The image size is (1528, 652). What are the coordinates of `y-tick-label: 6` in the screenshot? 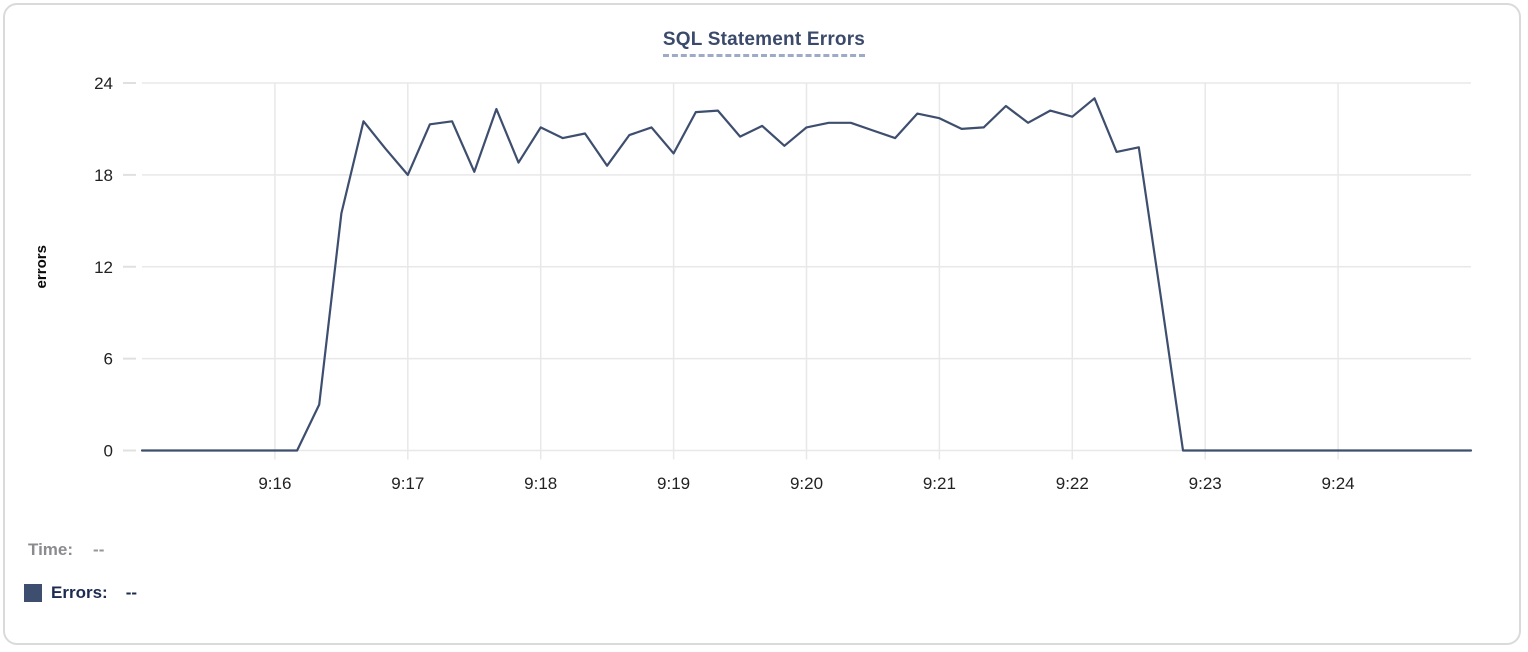 It's located at (108, 359).